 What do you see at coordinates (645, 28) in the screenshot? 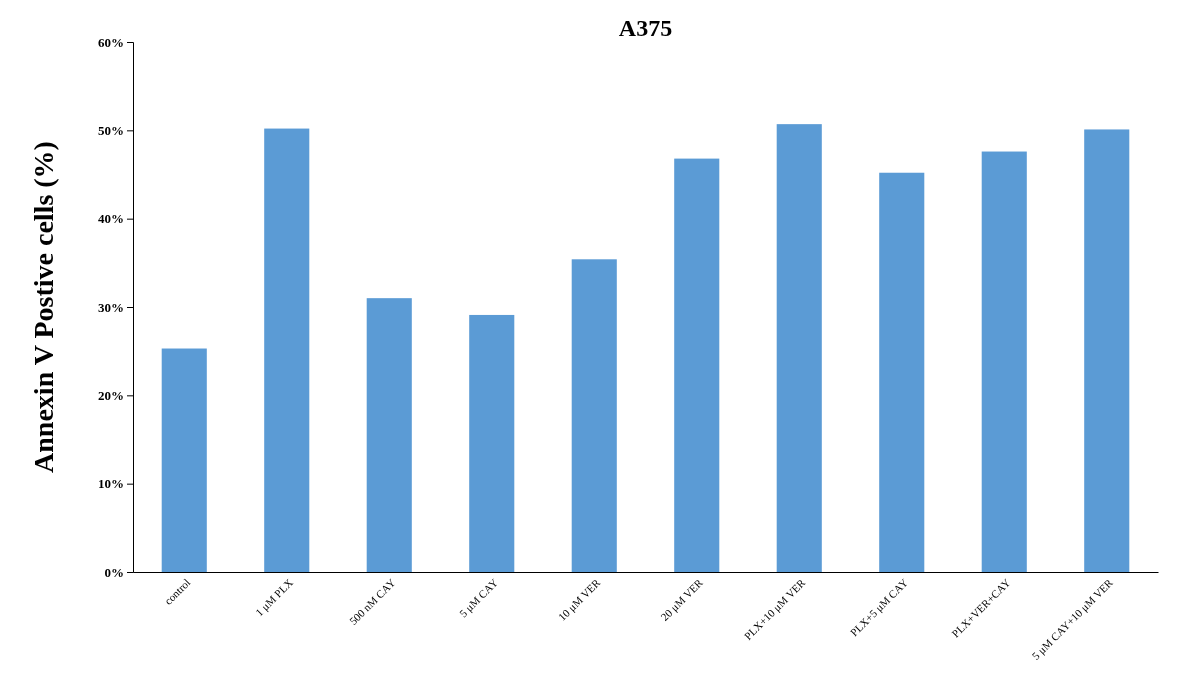
I see `chart-title: A375` at bounding box center [645, 28].